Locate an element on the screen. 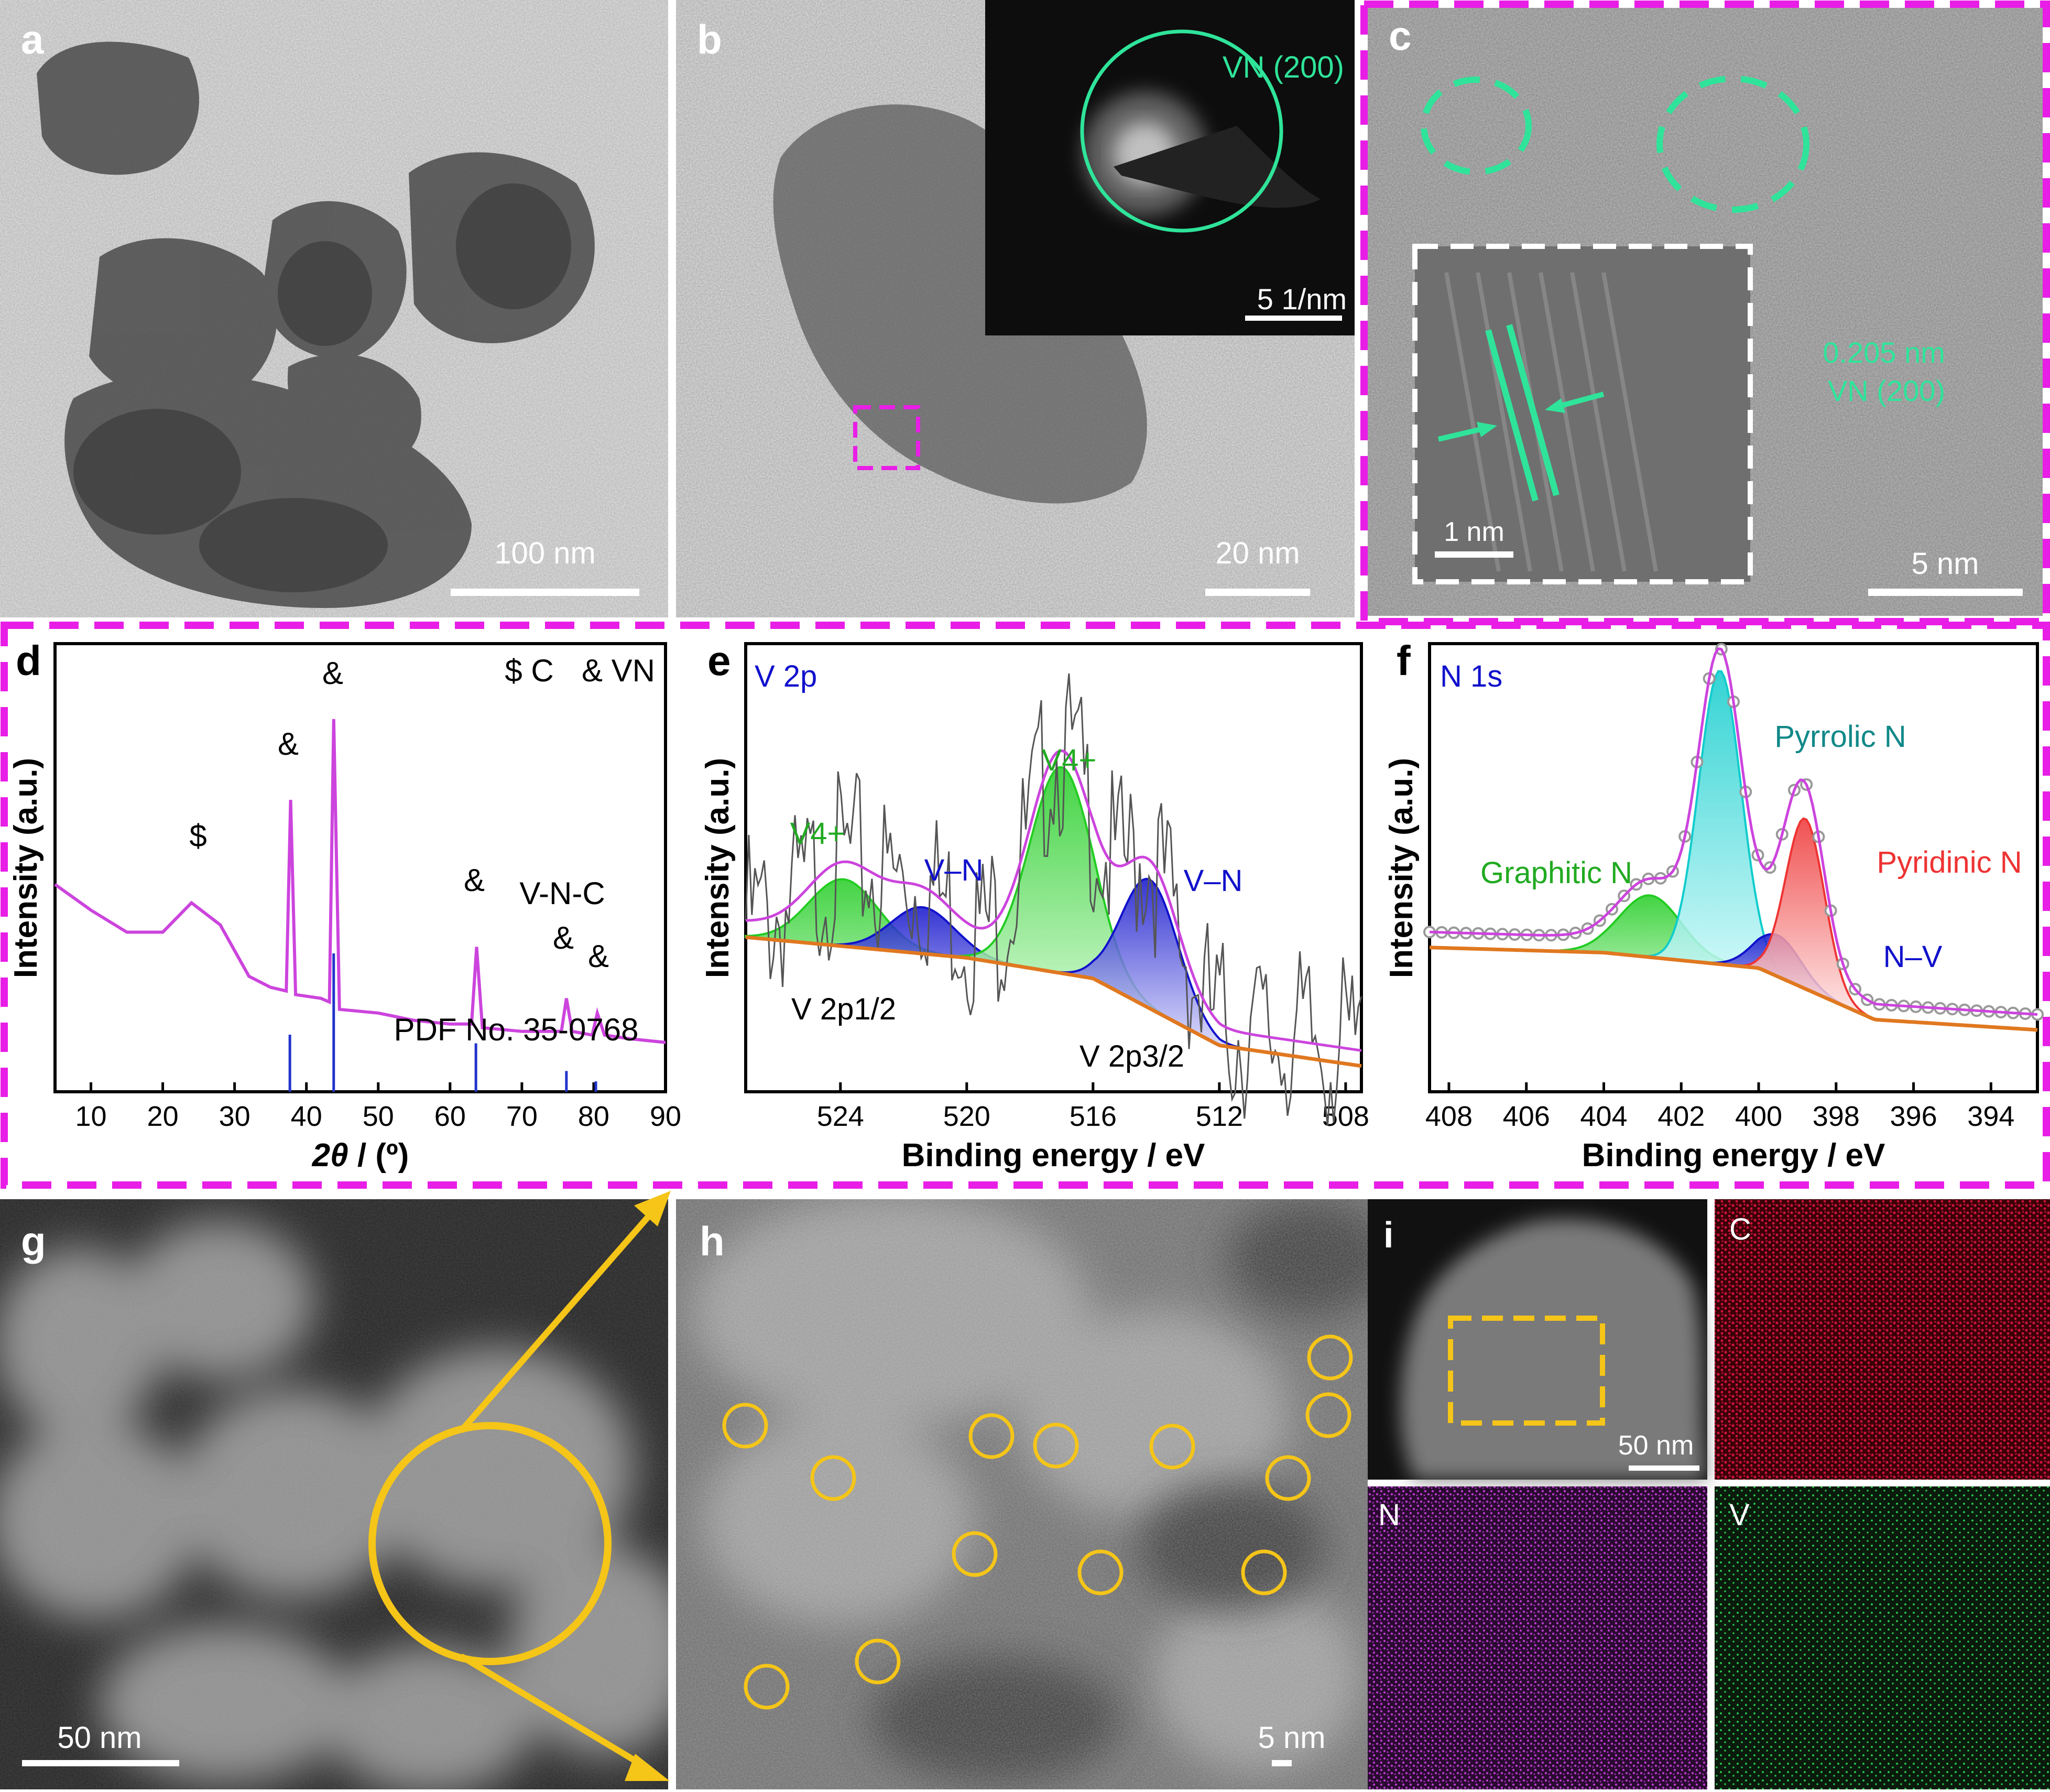  panel-i-haadf is located at coordinates (1537, 1340).